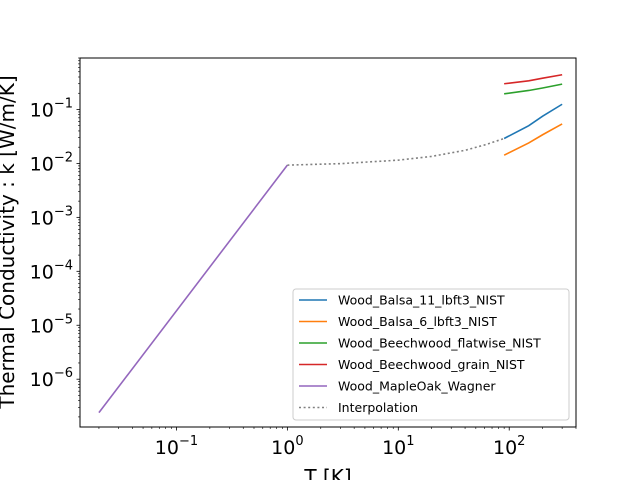  What do you see at coordinates (63, 319) in the screenshot?
I see `y-tick-label-exponent: −5` at bounding box center [63, 319].